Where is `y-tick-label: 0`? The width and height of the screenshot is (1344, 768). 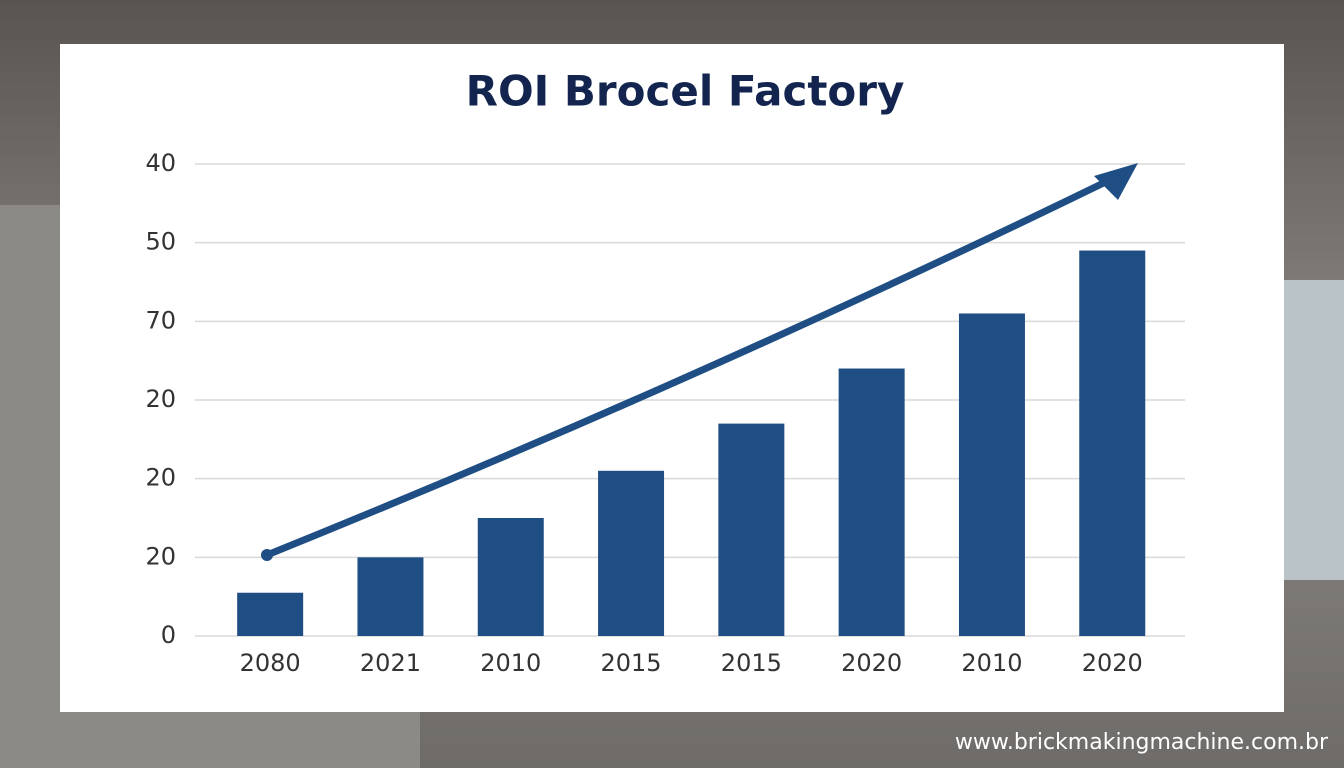
y-tick-label: 0 is located at coordinates (168, 635).